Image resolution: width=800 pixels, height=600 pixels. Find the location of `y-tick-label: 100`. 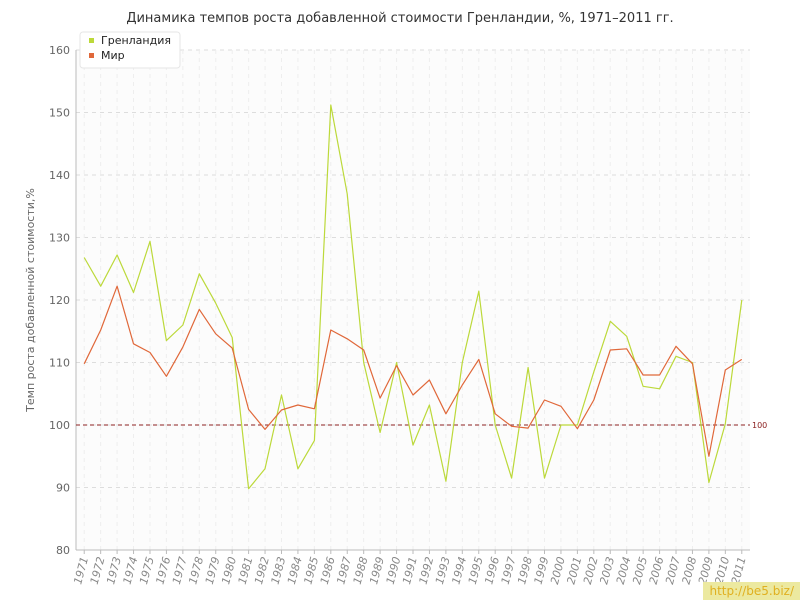

y-tick-label: 100 is located at coordinates (59, 425).